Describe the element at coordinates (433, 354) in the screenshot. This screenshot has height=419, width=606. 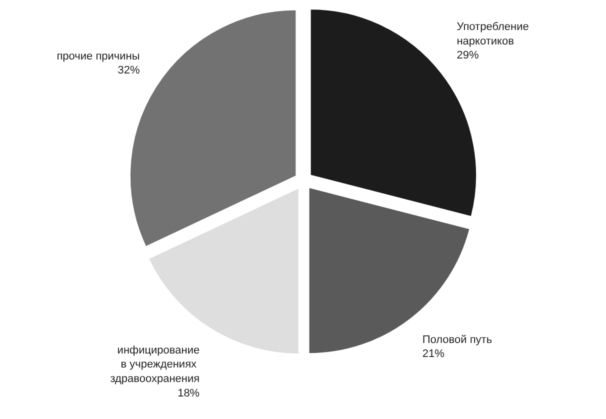
I see `data-label: 21%` at that location.